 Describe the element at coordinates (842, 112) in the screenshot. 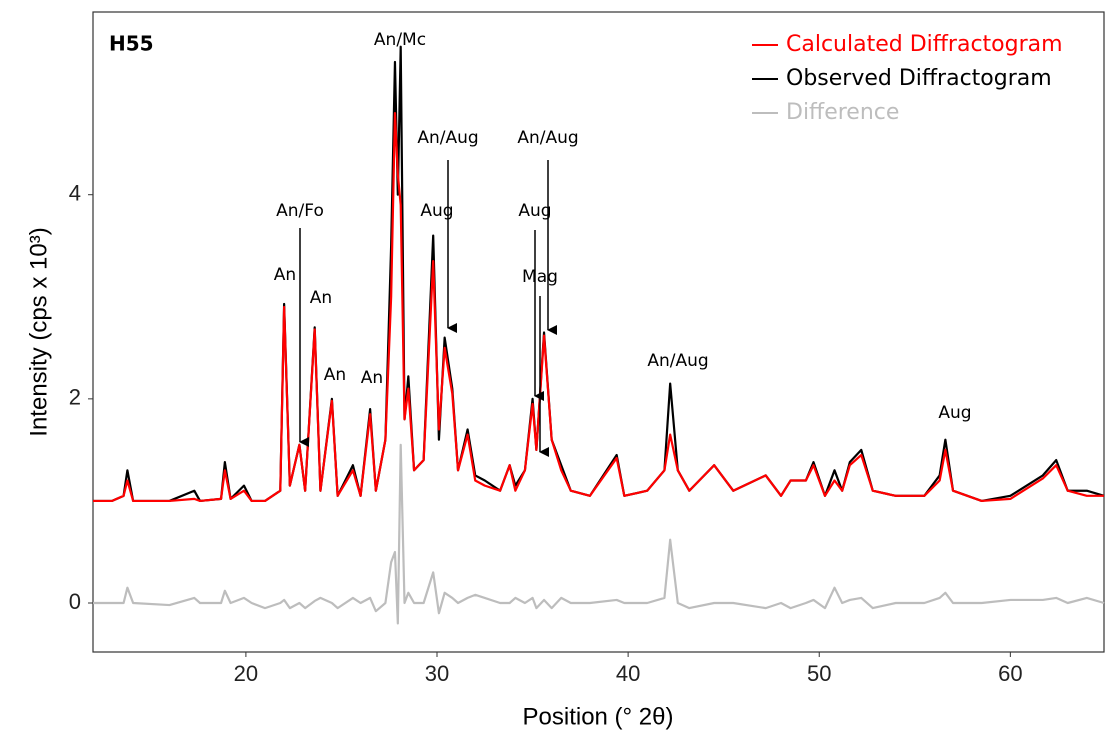

I see `legend-label: Difference` at that location.